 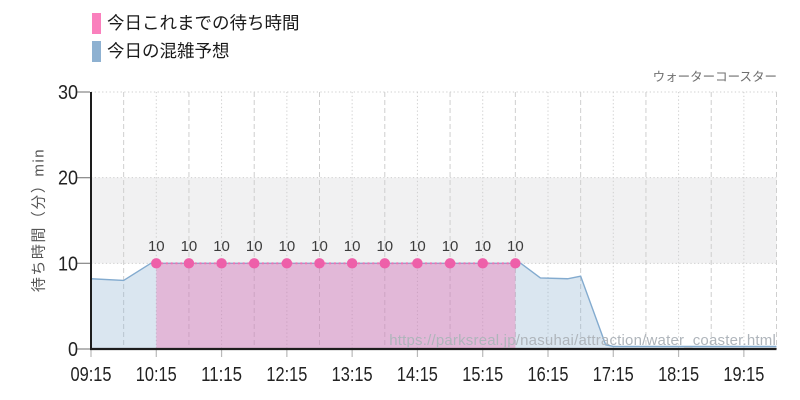 I want to click on y-tick-label: 30, so click(x=68, y=93).